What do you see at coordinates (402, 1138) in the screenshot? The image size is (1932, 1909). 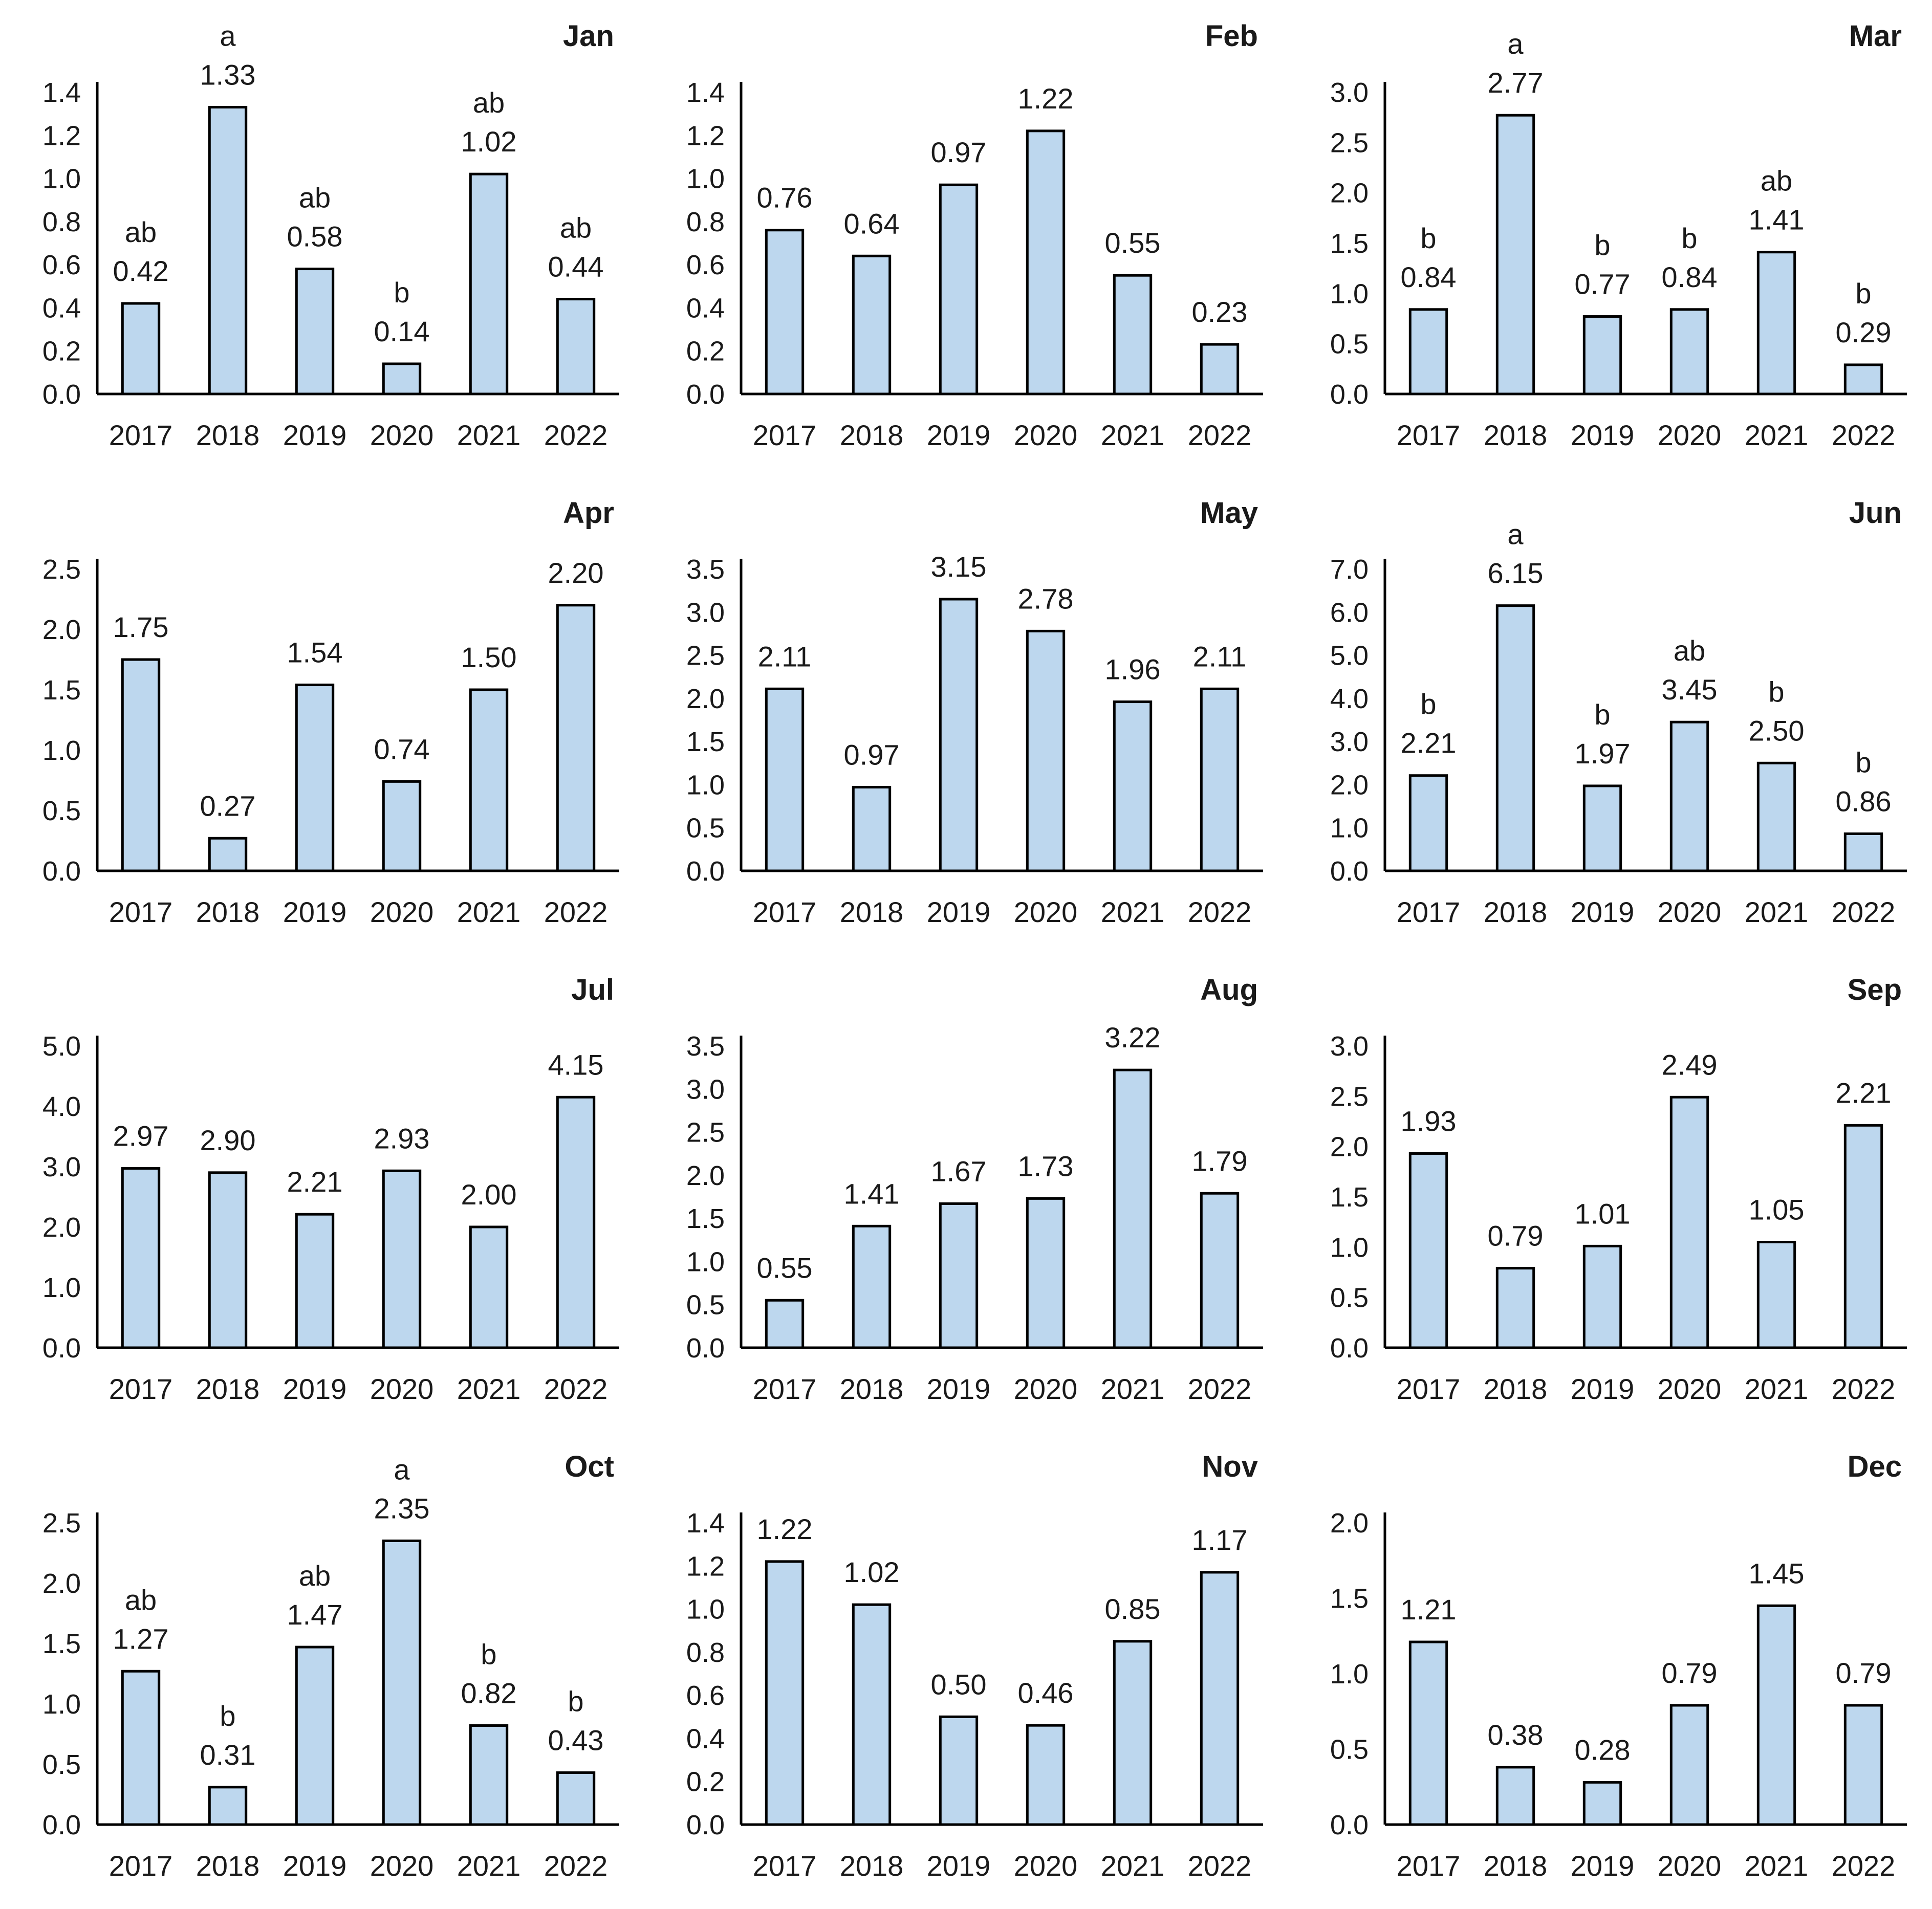 I see `data-label: 2.93` at bounding box center [402, 1138].